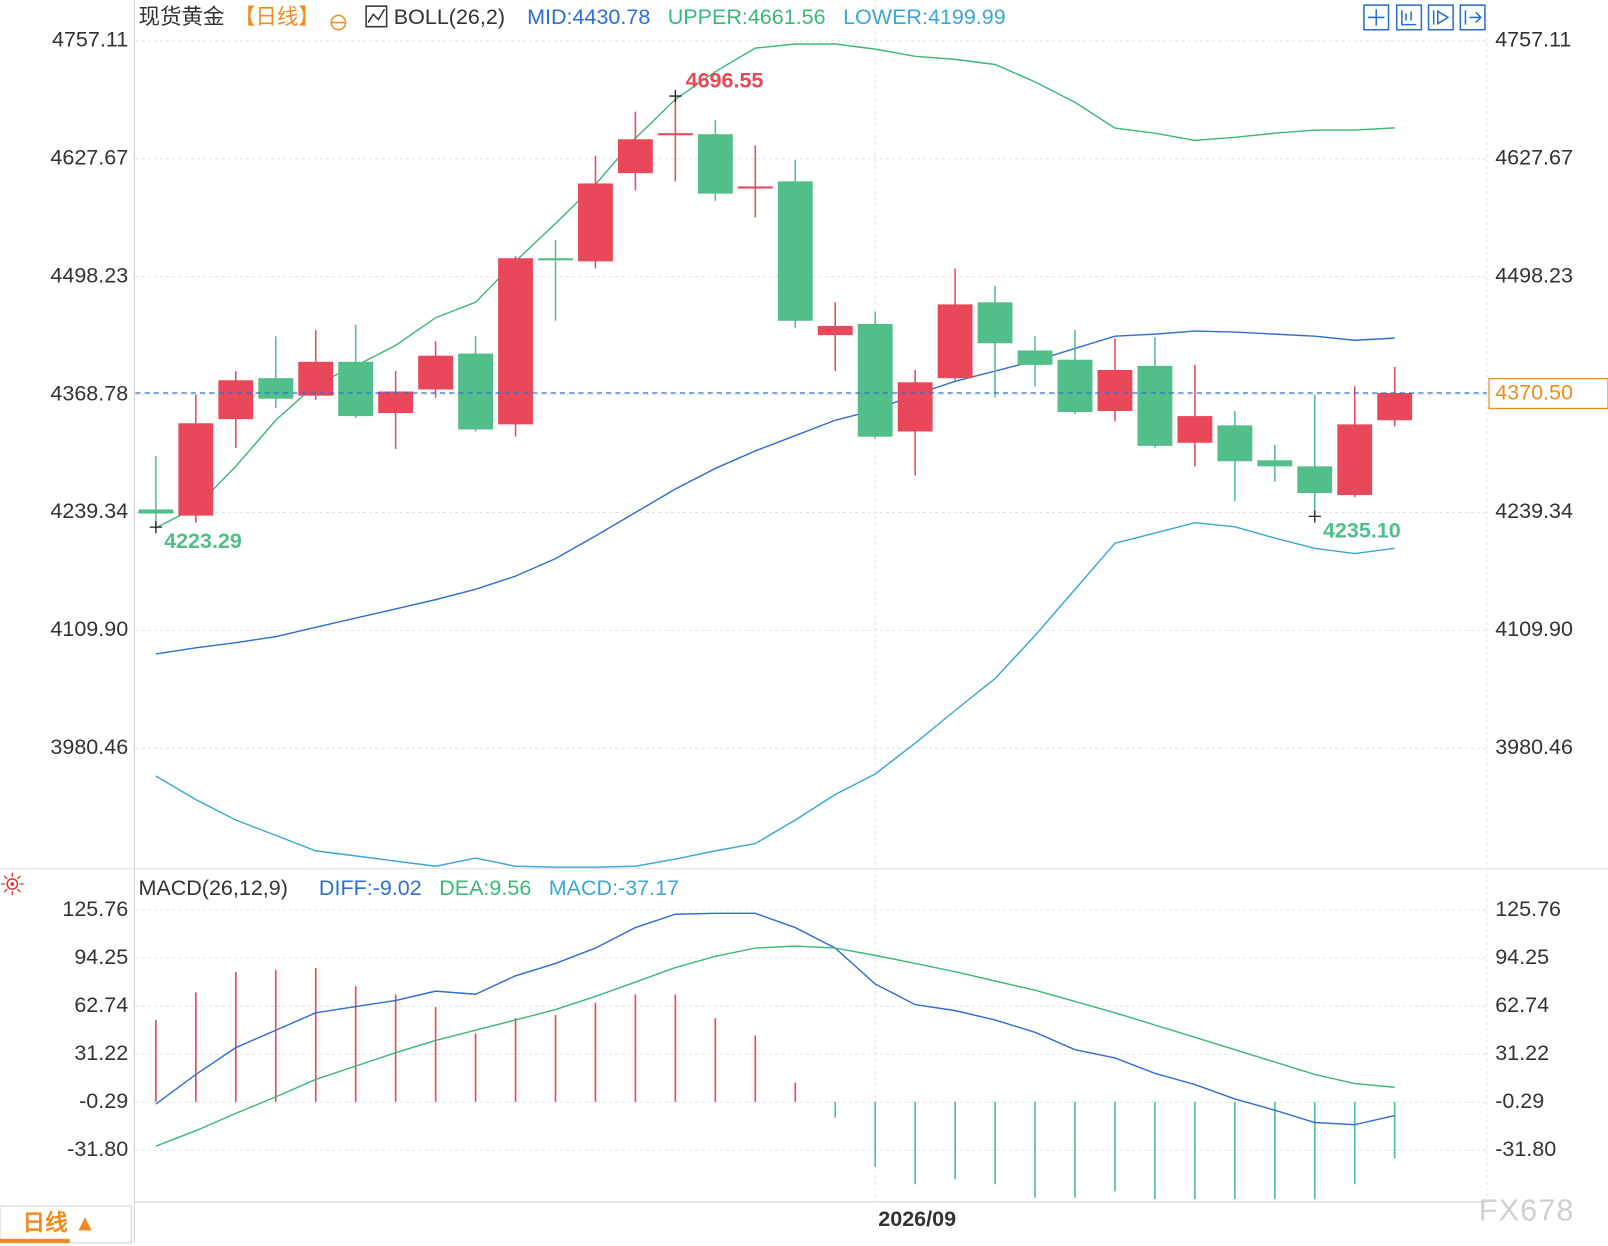  Describe the element at coordinates (338, 22) in the screenshot. I see `period-icon` at that location.